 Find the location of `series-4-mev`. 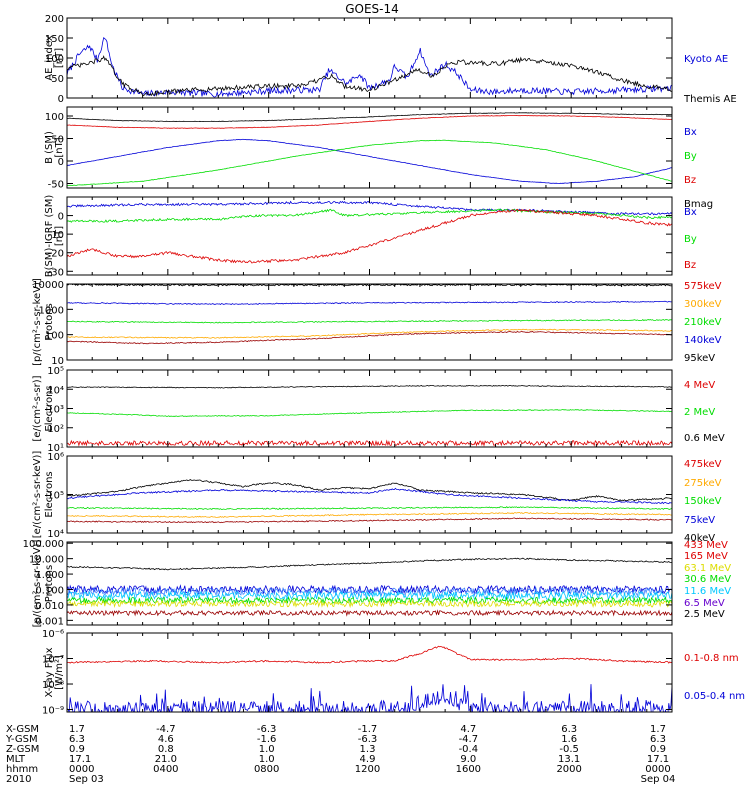

series-4-mev is located at coordinates (369, 387).